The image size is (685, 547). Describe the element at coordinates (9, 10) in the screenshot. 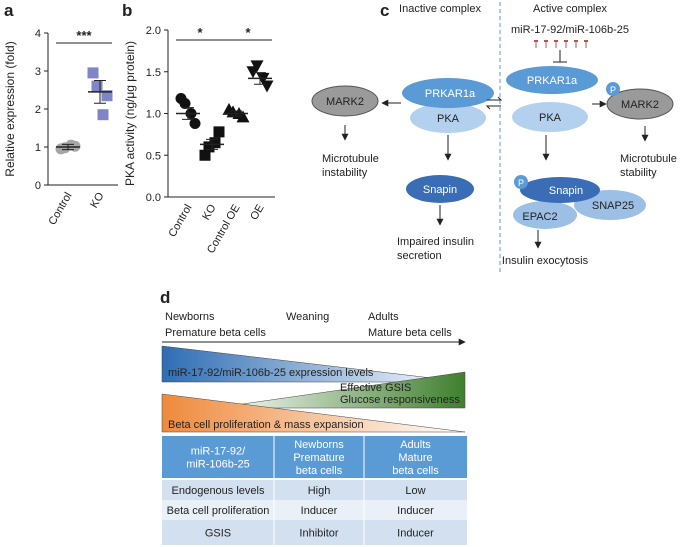

I see `panel-label: a` at that location.